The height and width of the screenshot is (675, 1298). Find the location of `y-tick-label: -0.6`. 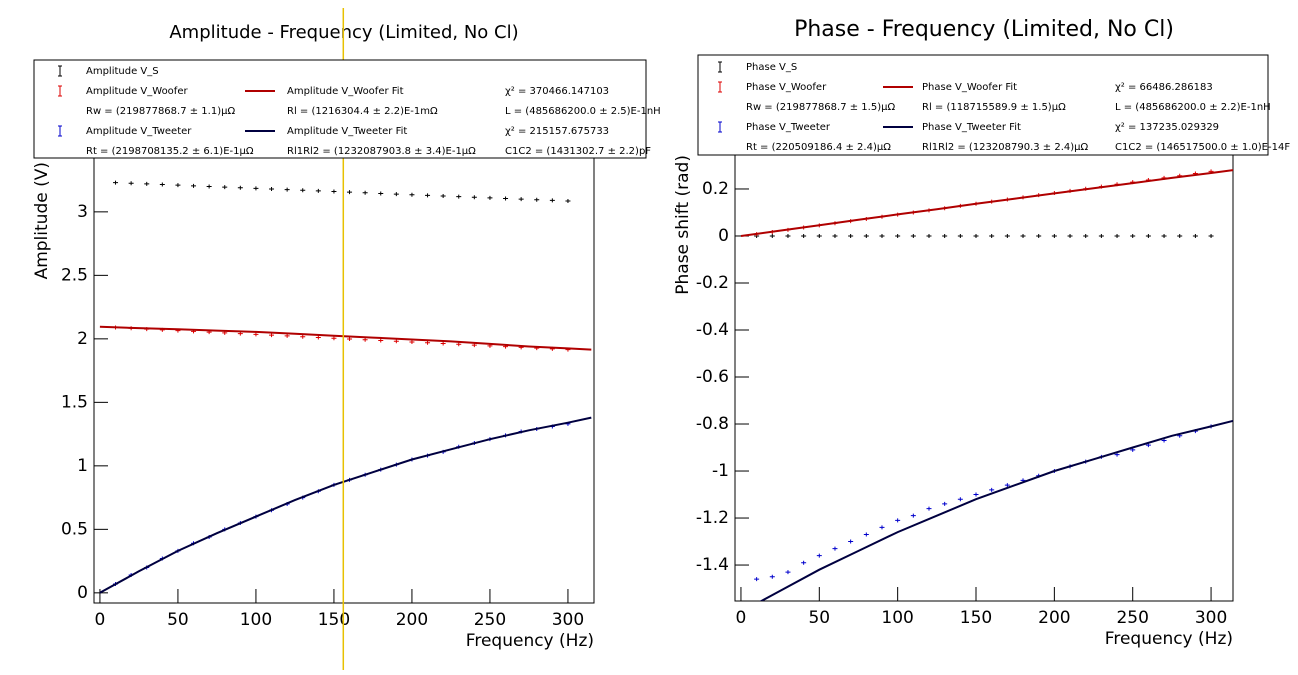

y-tick-label: -0.6 is located at coordinates (712, 377).